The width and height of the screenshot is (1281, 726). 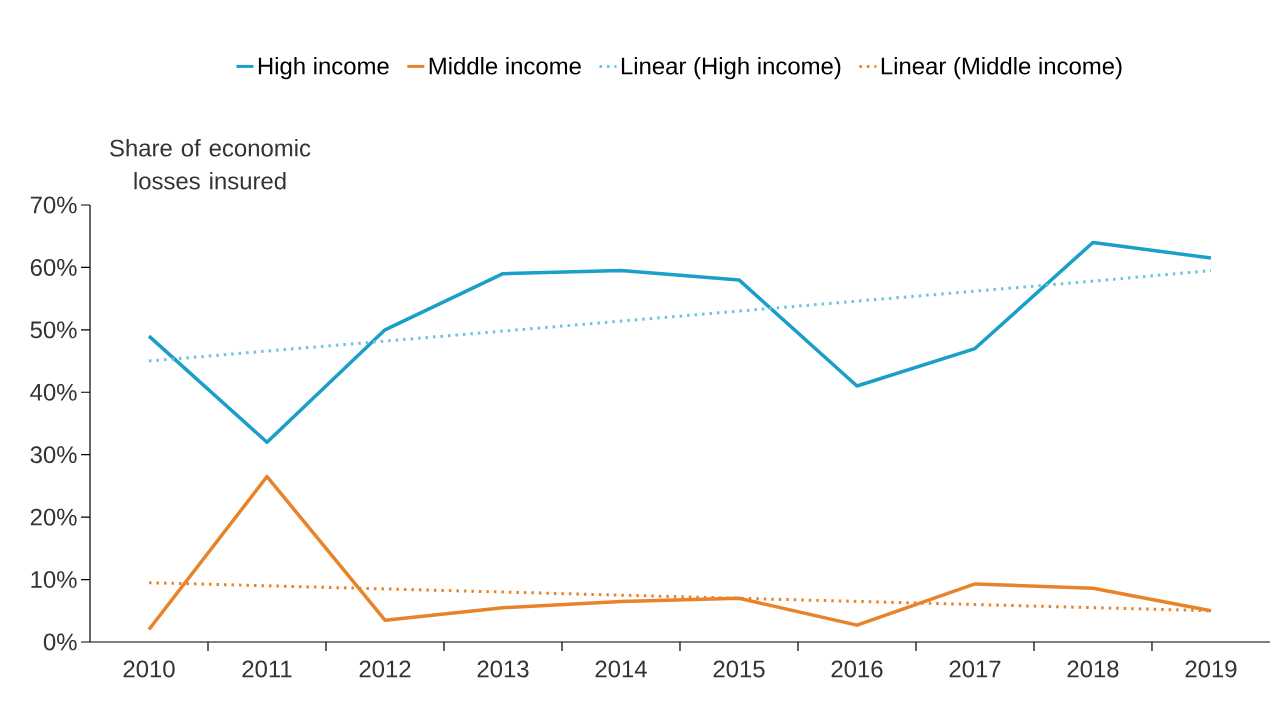 I want to click on y-tick-label: 60%, so click(x=53, y=267).